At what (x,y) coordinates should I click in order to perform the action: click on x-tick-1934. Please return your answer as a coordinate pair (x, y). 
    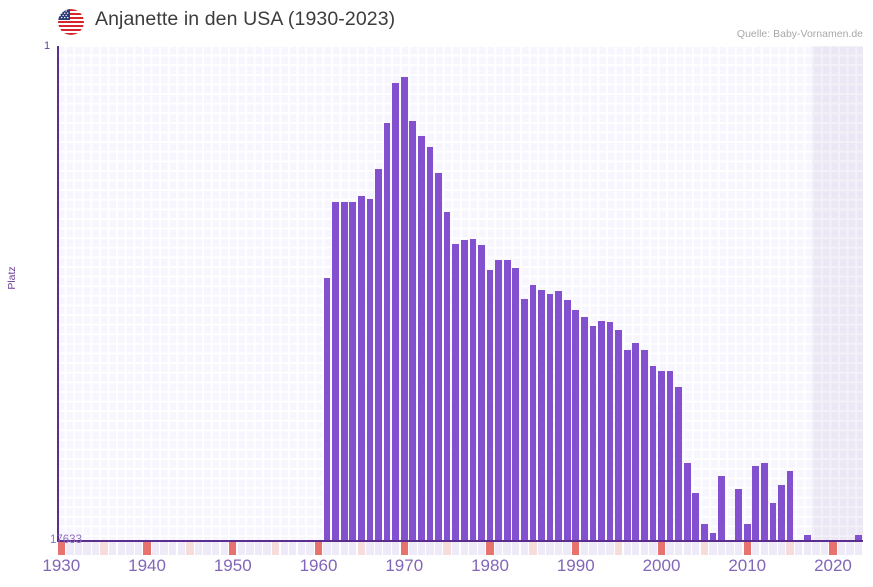
    Looking at the image, I should click on (95, 548).